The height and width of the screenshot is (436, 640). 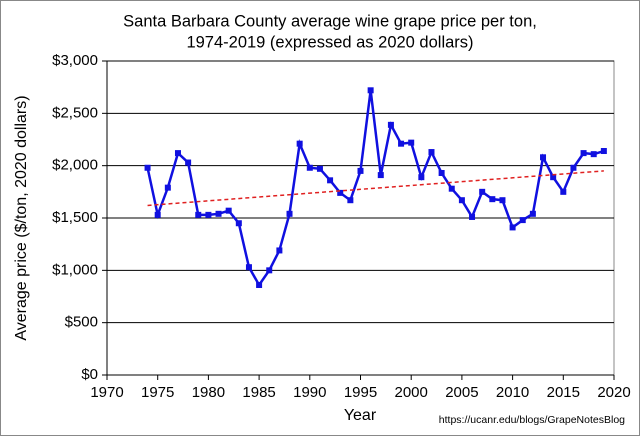 What do you see at coordinates (563, 392) in the screenshot?
I see `x-tick-label: 2015` at bounding box center [563, 392].